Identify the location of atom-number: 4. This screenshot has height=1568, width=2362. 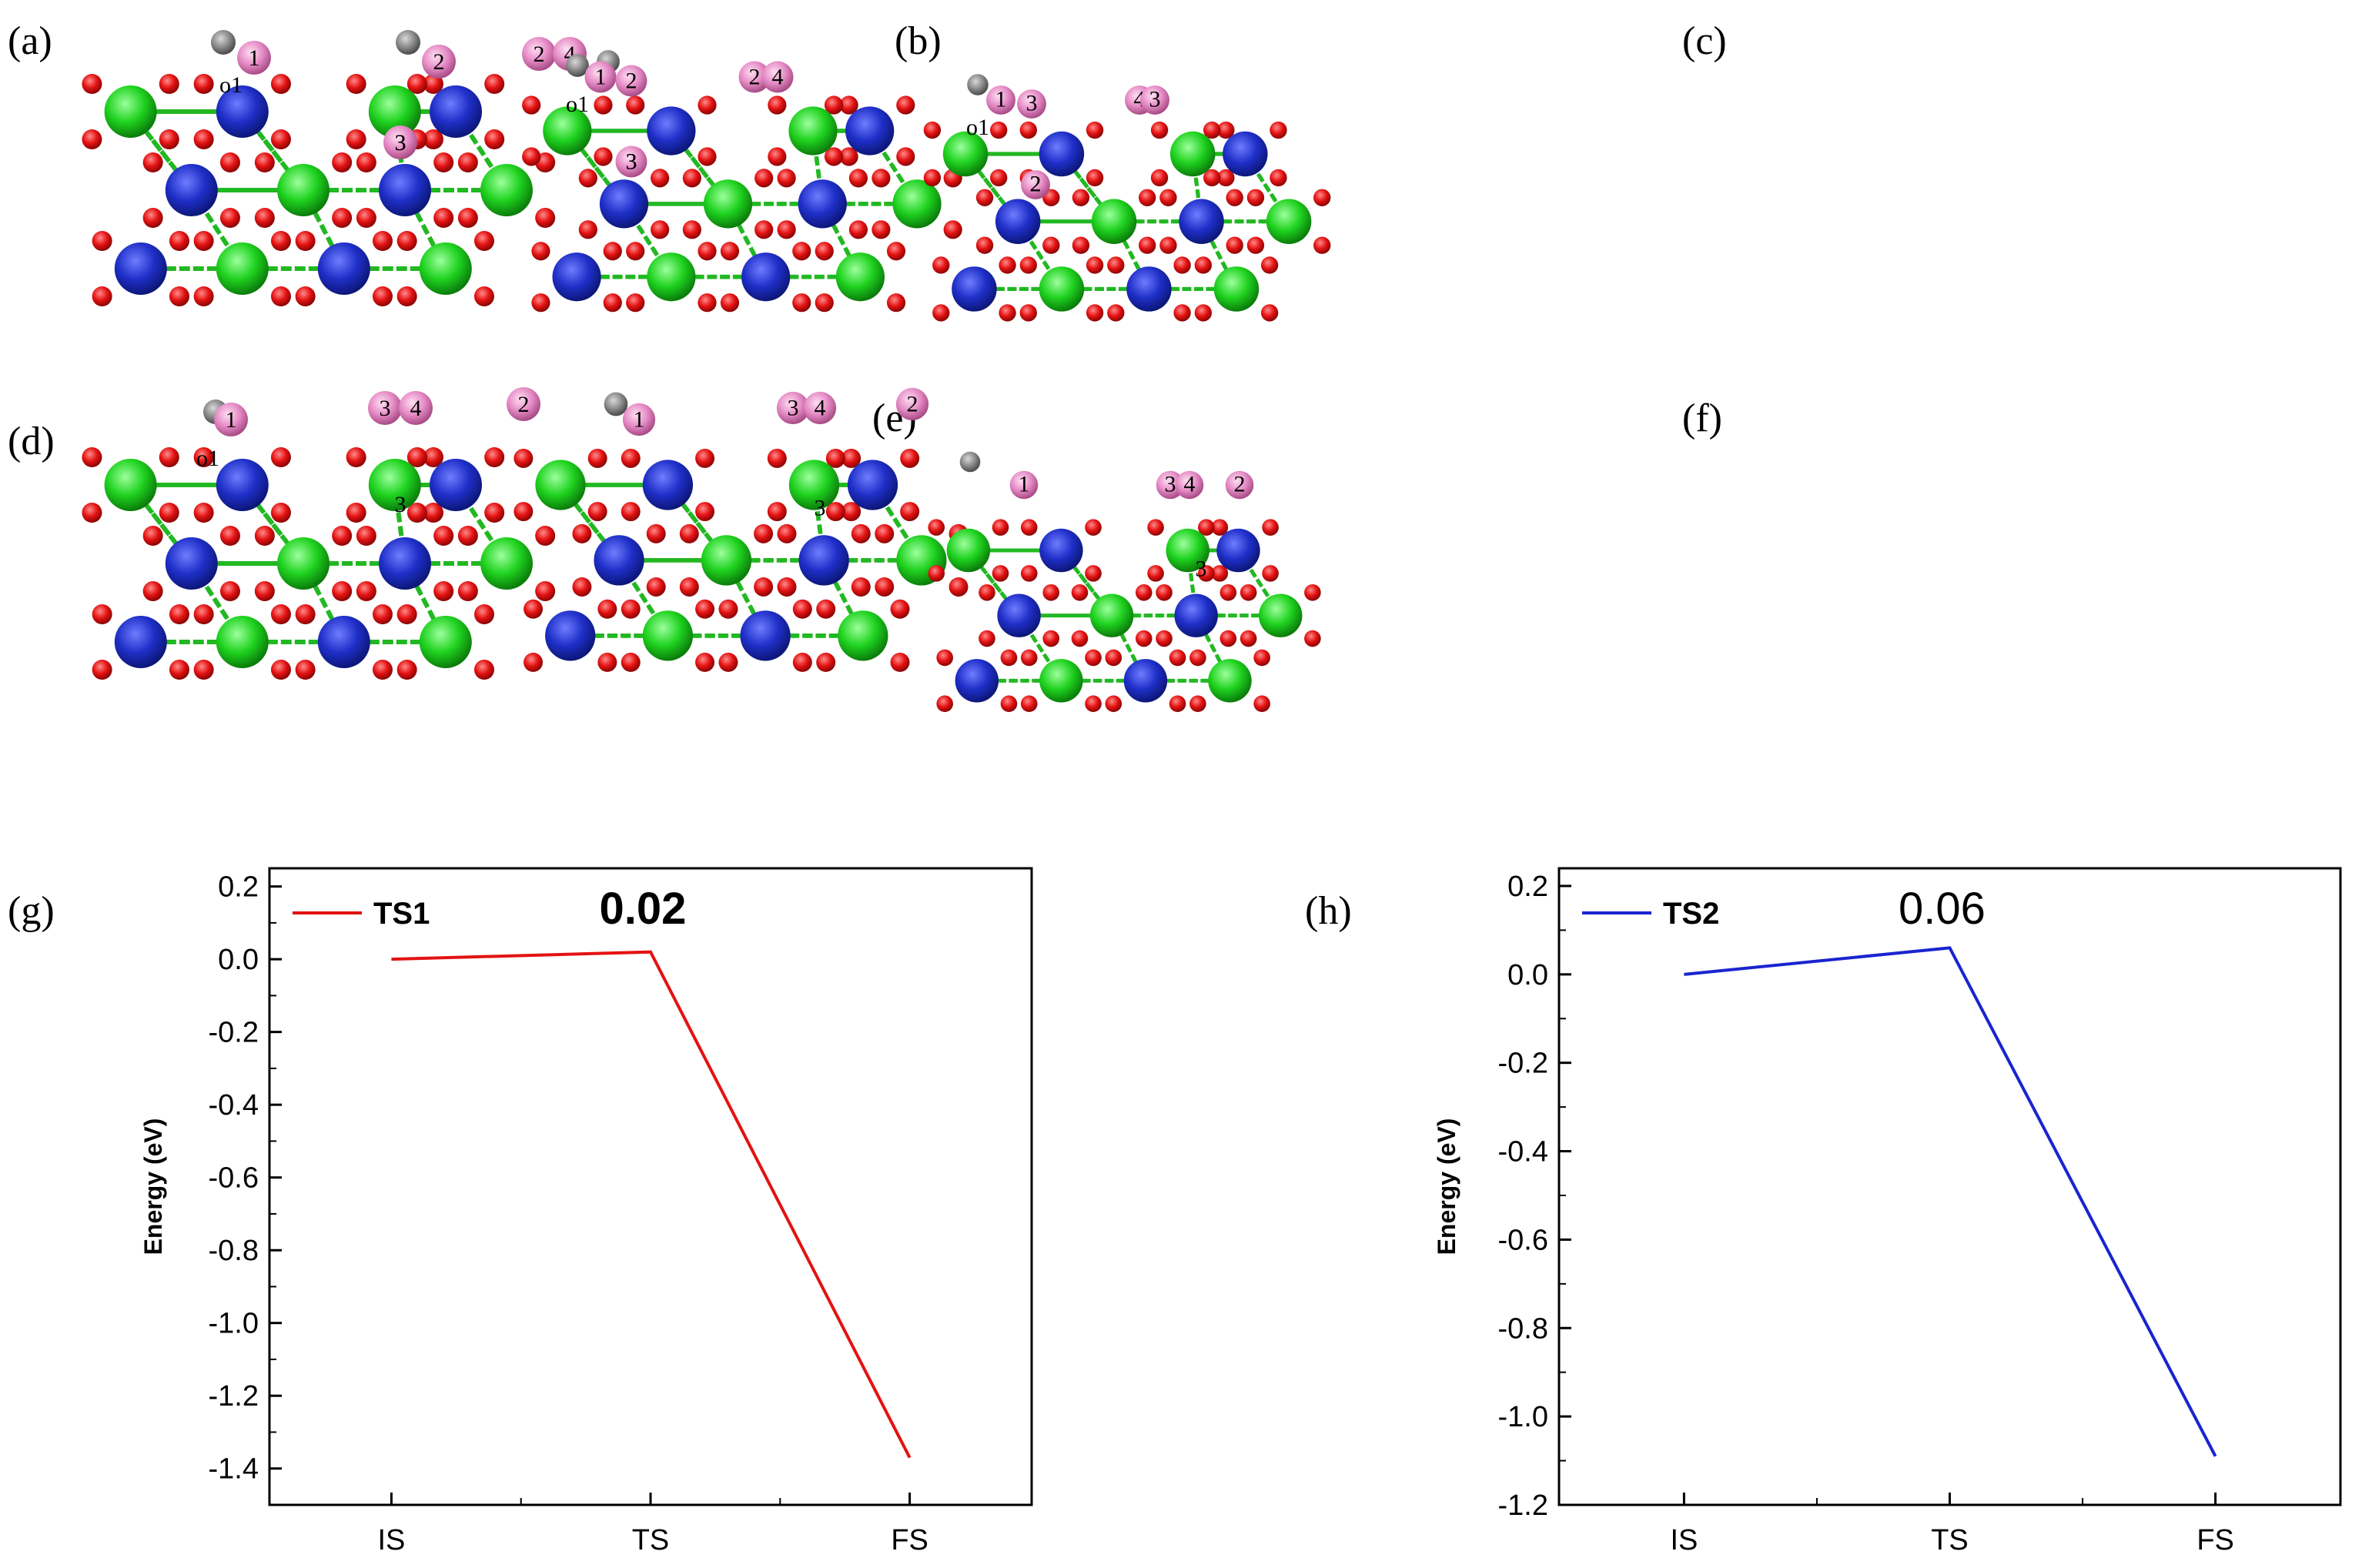
(416, 408).